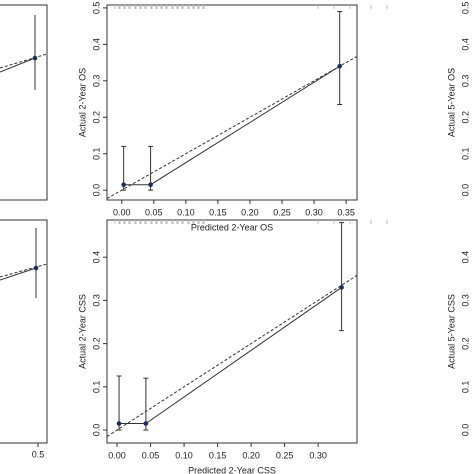 Image resolution: width=474 pixels, height=474 pixels. What do you see at coordinates (82, 102) in the screenshot?
I see `y-axis-label: Actual 2-Year OS` at bounding box center [82, 102].